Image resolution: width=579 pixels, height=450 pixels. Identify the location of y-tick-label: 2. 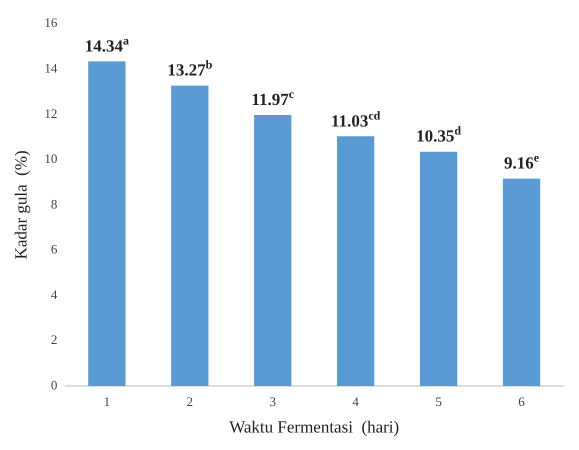
(54, 340).